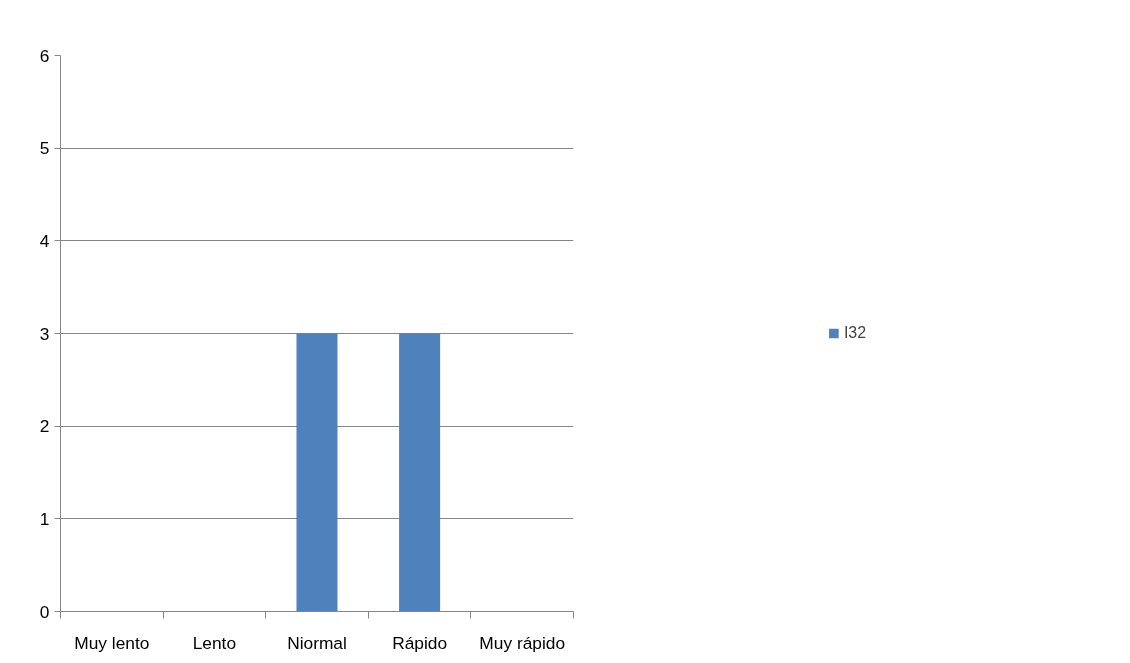 This screenshot has height=663, width=1130. What do you see at coordinates (44, 426) in the screenshot?
I see `y-tick-label: 2` at bounding box center [44, 426].